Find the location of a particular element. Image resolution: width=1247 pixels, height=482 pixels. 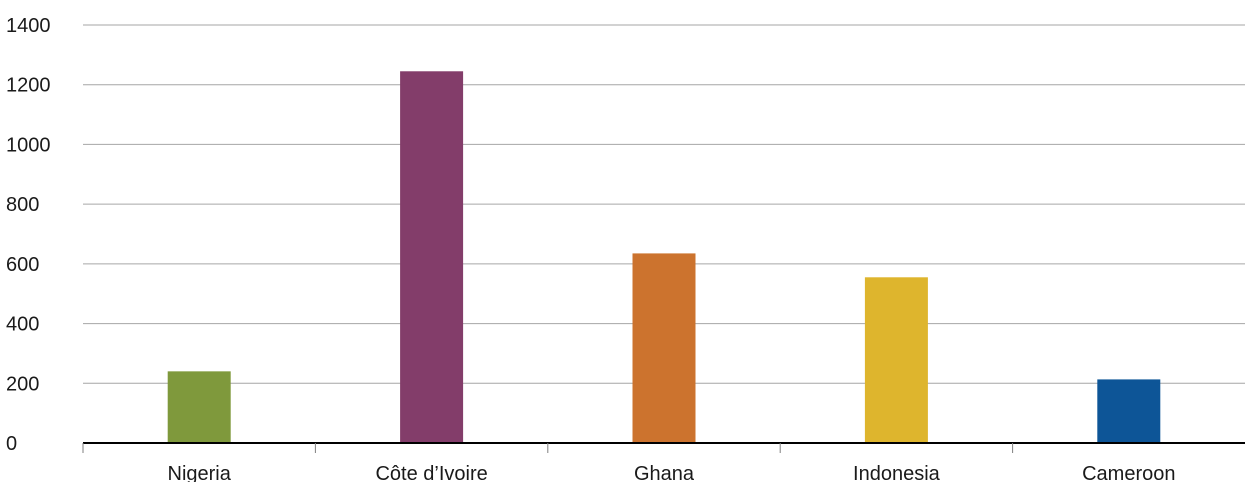

x-tick-label: Côte d’Ivoire is located at coordinates (431, 472).